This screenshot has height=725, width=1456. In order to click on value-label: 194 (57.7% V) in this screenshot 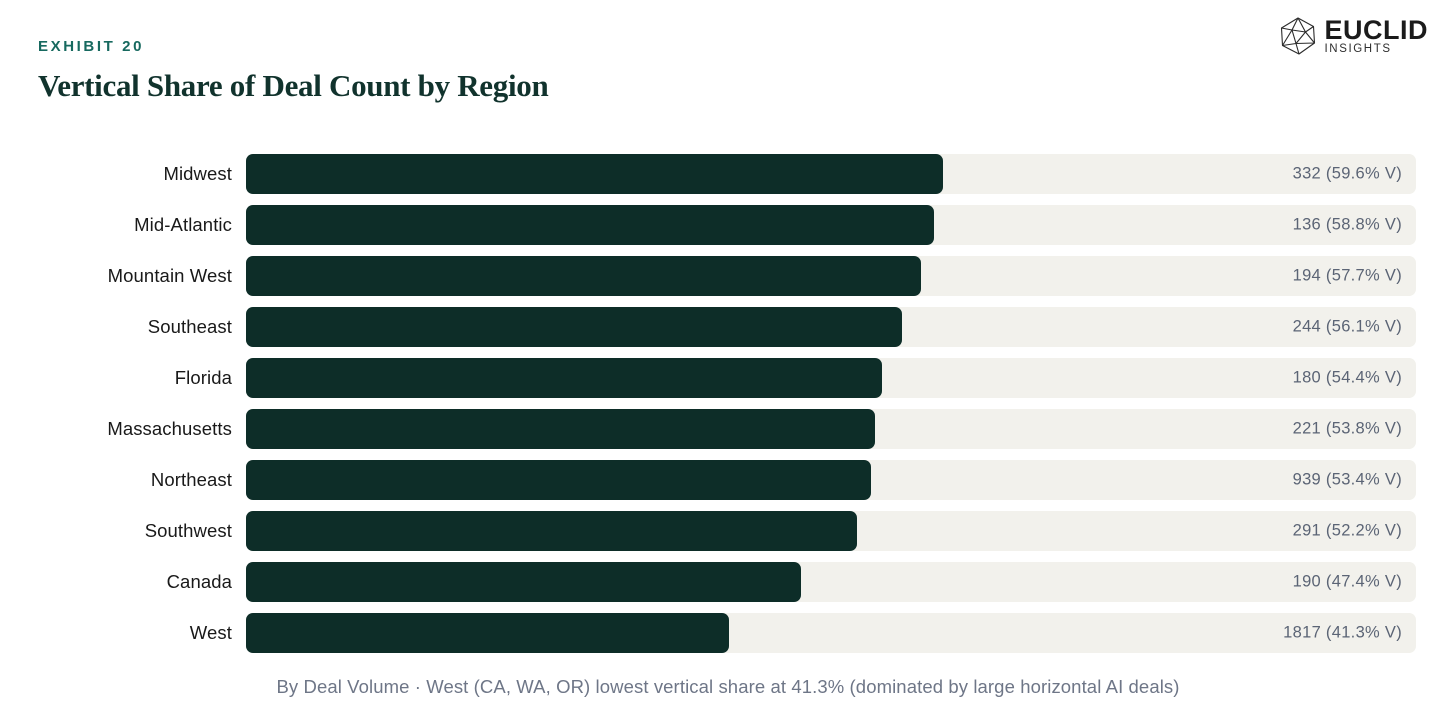, I will do `click(1347, 275)`.